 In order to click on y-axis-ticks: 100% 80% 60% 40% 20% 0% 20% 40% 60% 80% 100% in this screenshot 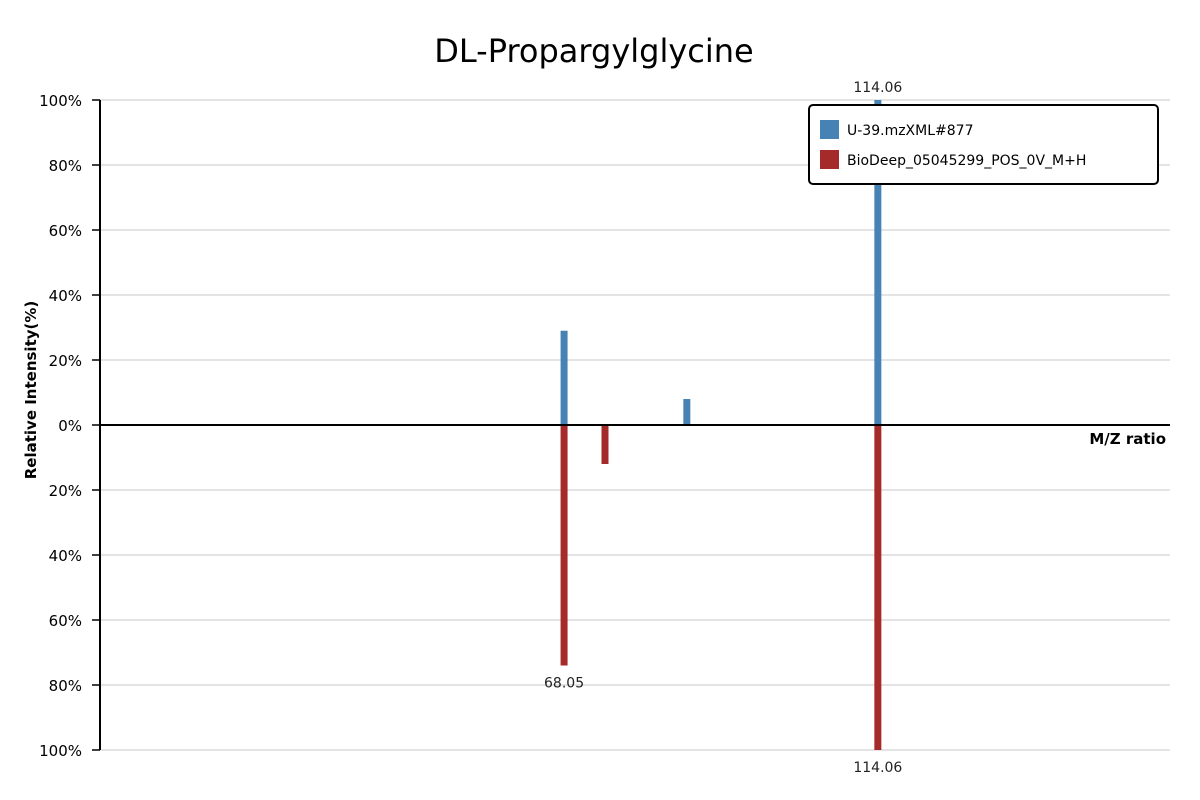, I will do `click(69, 426)`.